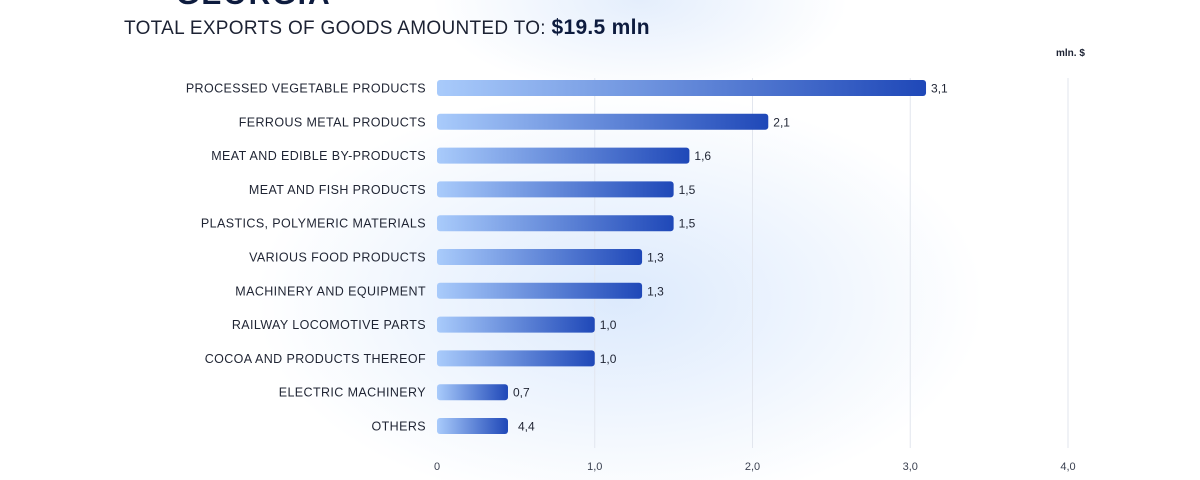  What do you see at coordinates (910, 467) in the screenshot?
I see `x-tick-label: 3,0` at bounding box center [910, 467].